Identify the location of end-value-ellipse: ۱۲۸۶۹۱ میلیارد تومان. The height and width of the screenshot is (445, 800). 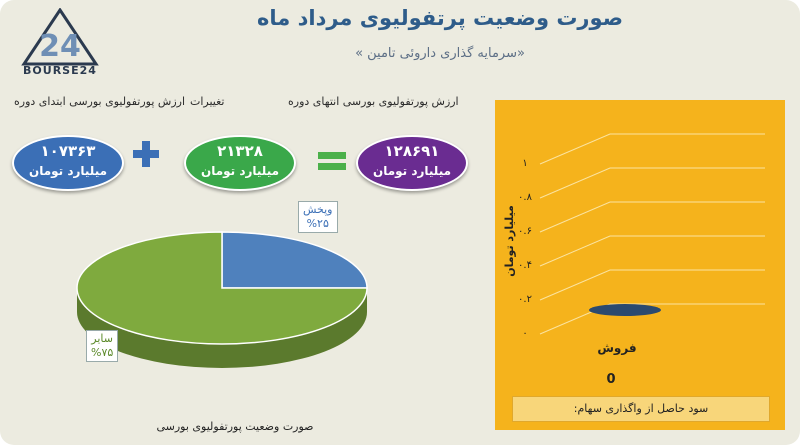
(412, 163).